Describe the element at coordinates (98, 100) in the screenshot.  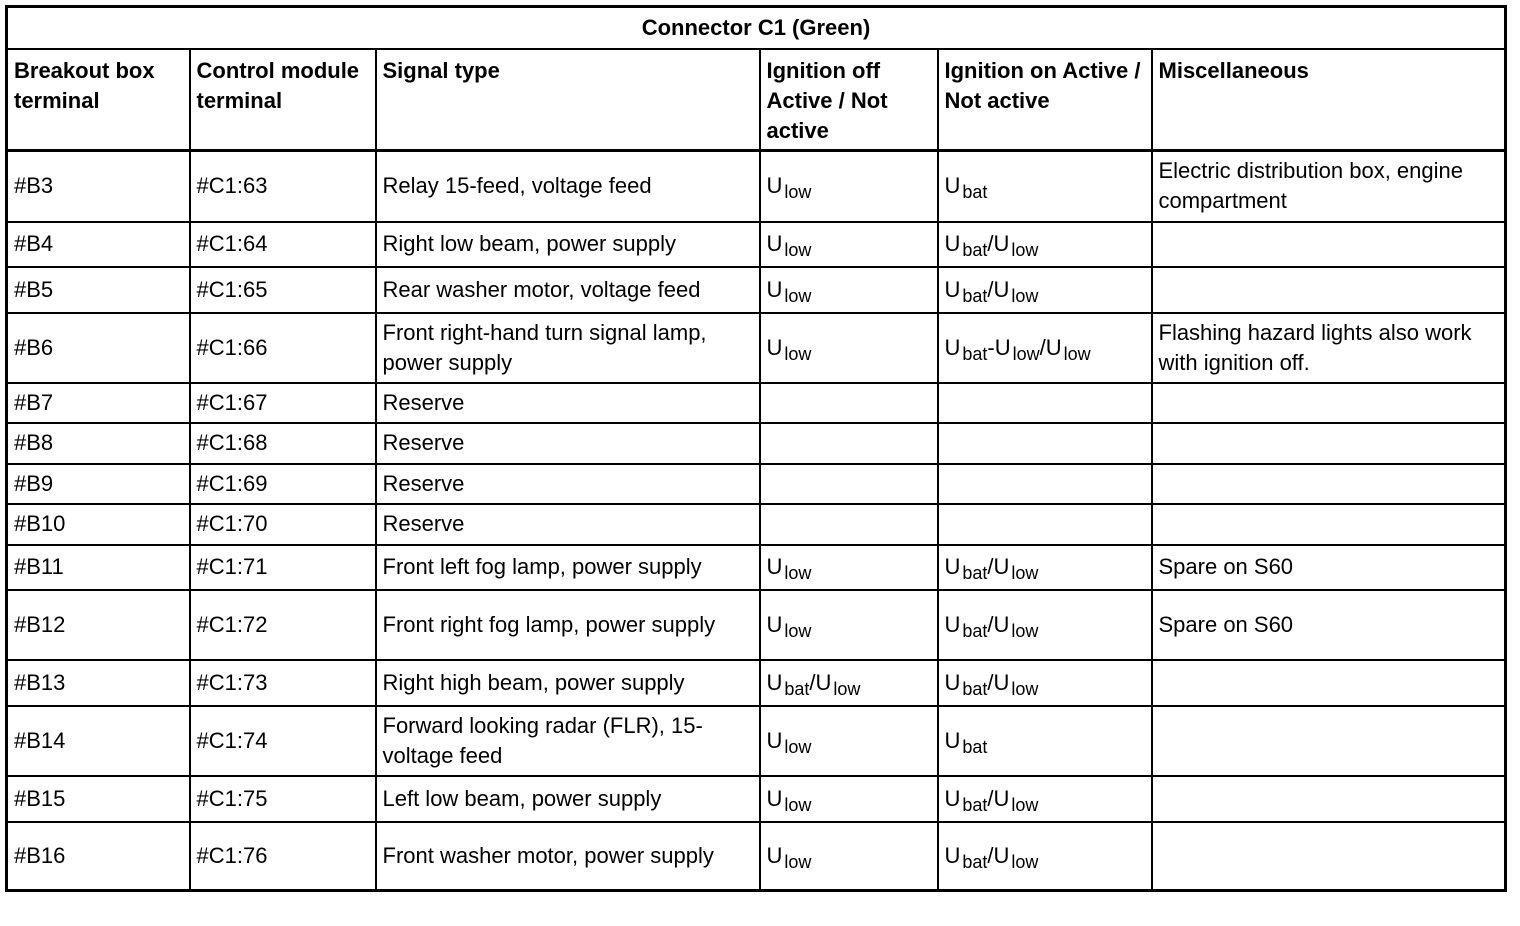
I see `header-breakout-box-terminal: Breakout box terminal` at that location.